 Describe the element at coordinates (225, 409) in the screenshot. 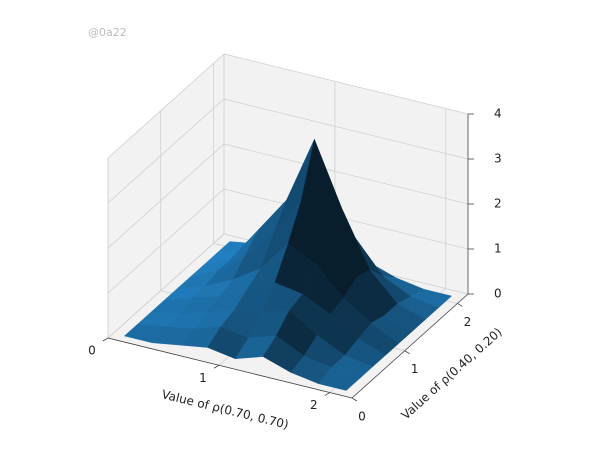

I see `x-axis-label: Value of ρ(0.70, 0.70)` at that location.